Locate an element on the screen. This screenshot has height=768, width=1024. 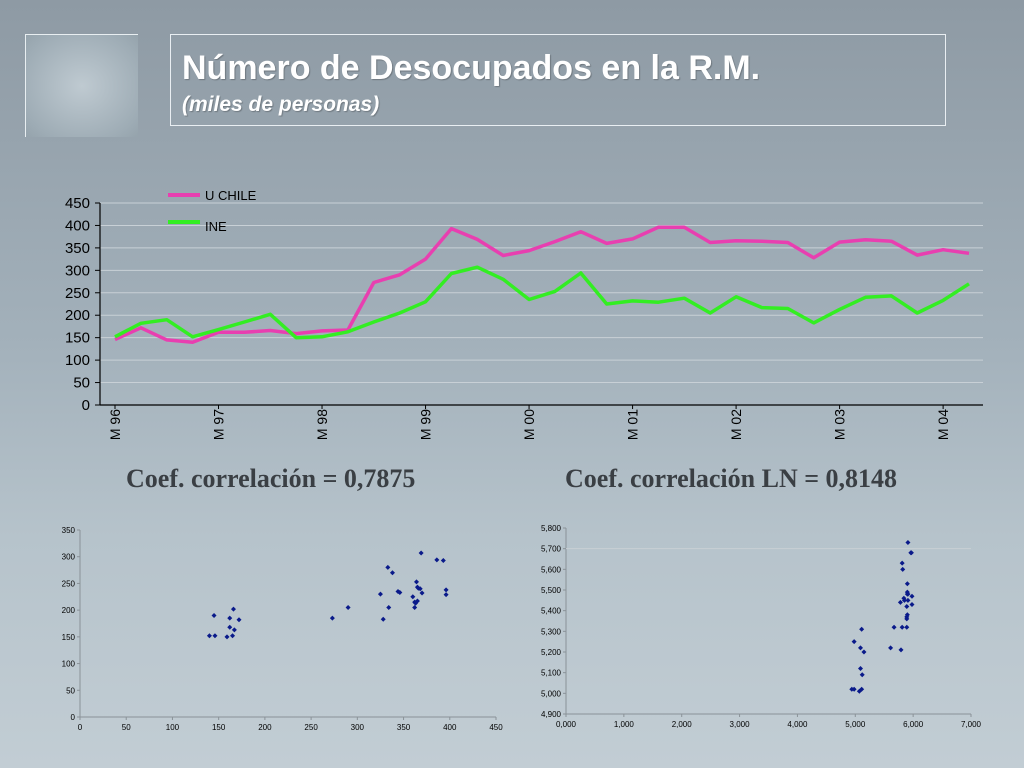
x-tick-label: 4,000 is located at coordinates (797, 724).